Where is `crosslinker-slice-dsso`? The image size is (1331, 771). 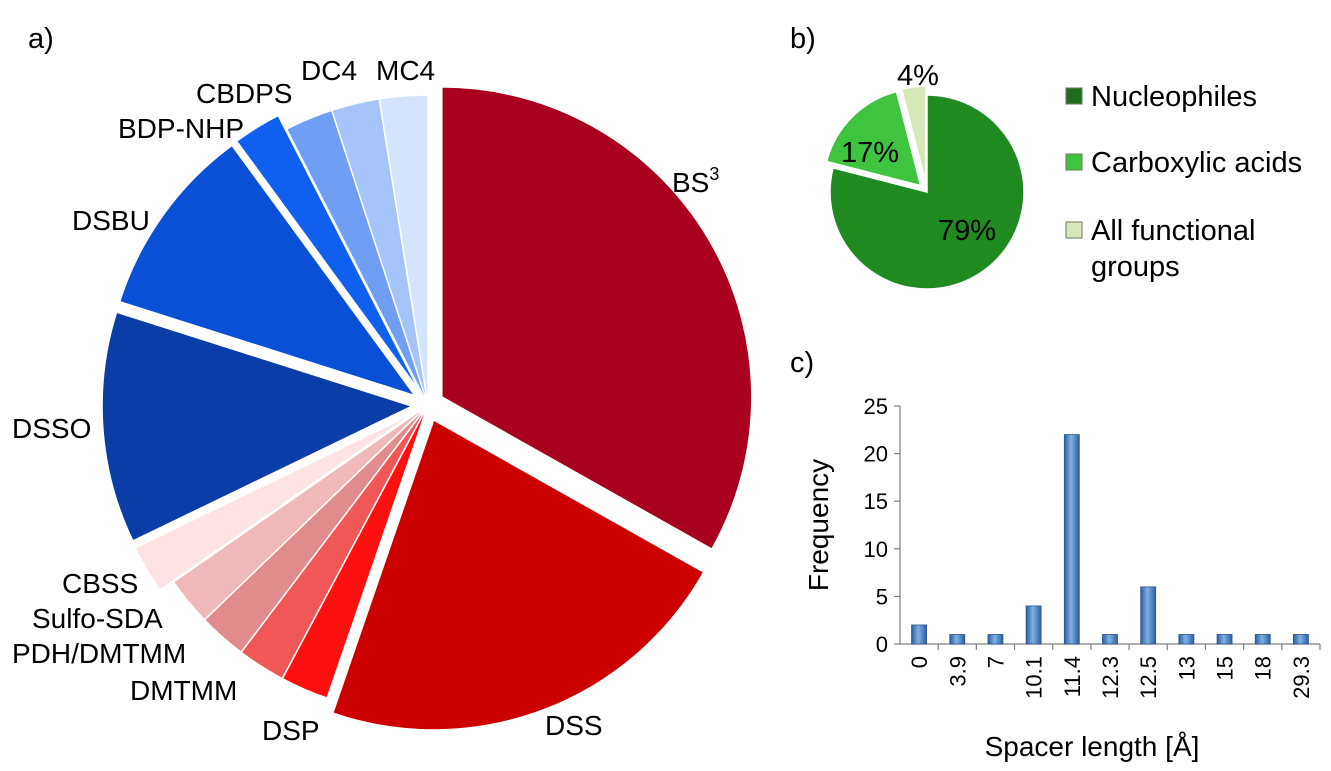 crosslinker-slice-dsso is located at coordinates (258, 426).